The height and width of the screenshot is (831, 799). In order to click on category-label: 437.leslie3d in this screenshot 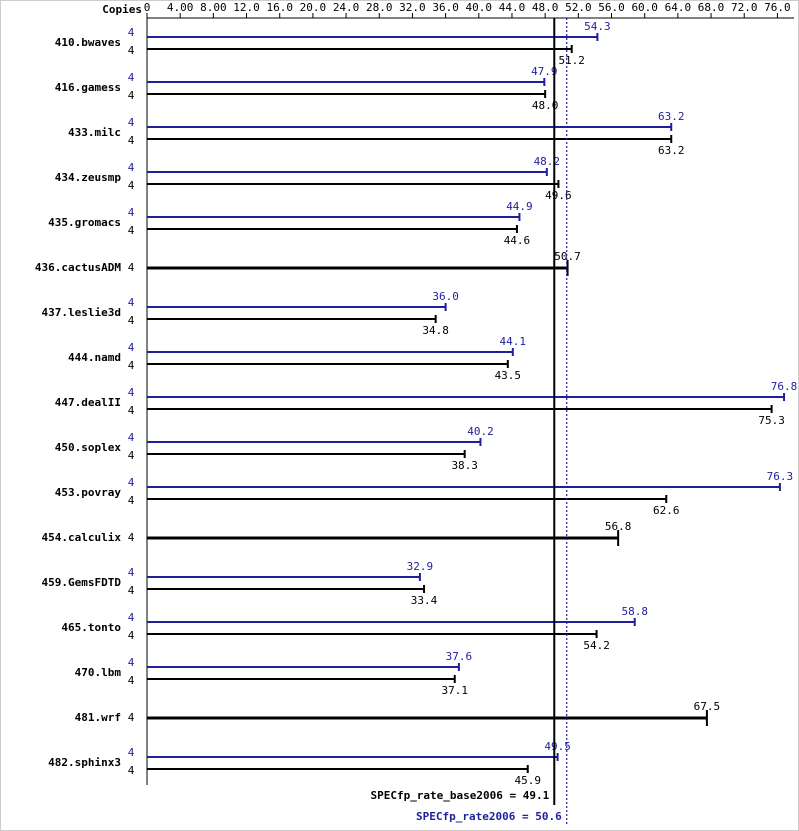, I will do `click(81, 312)`.